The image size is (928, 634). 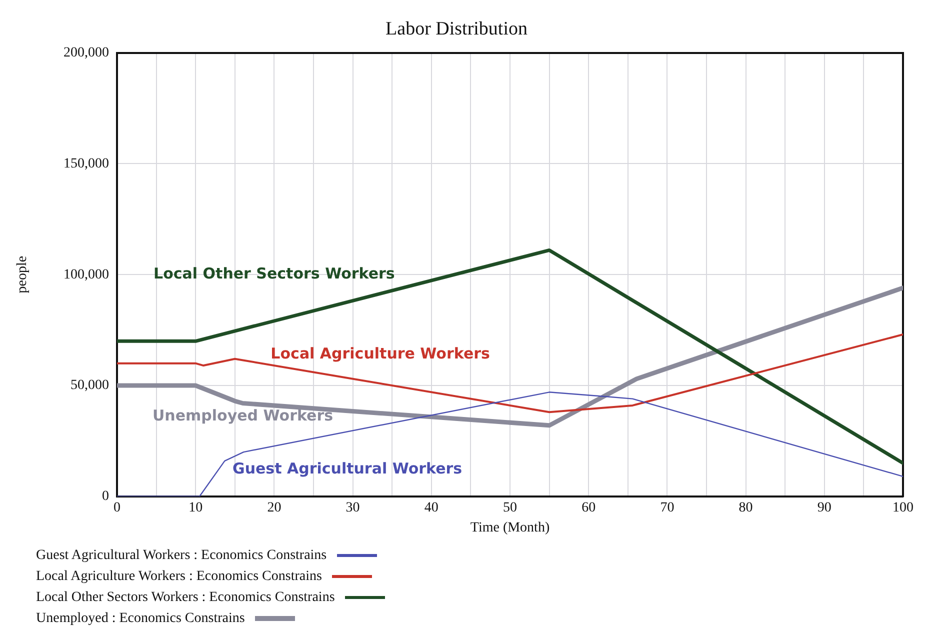 I want to click on x-tick-label: 30, so click(x=353, y=508).